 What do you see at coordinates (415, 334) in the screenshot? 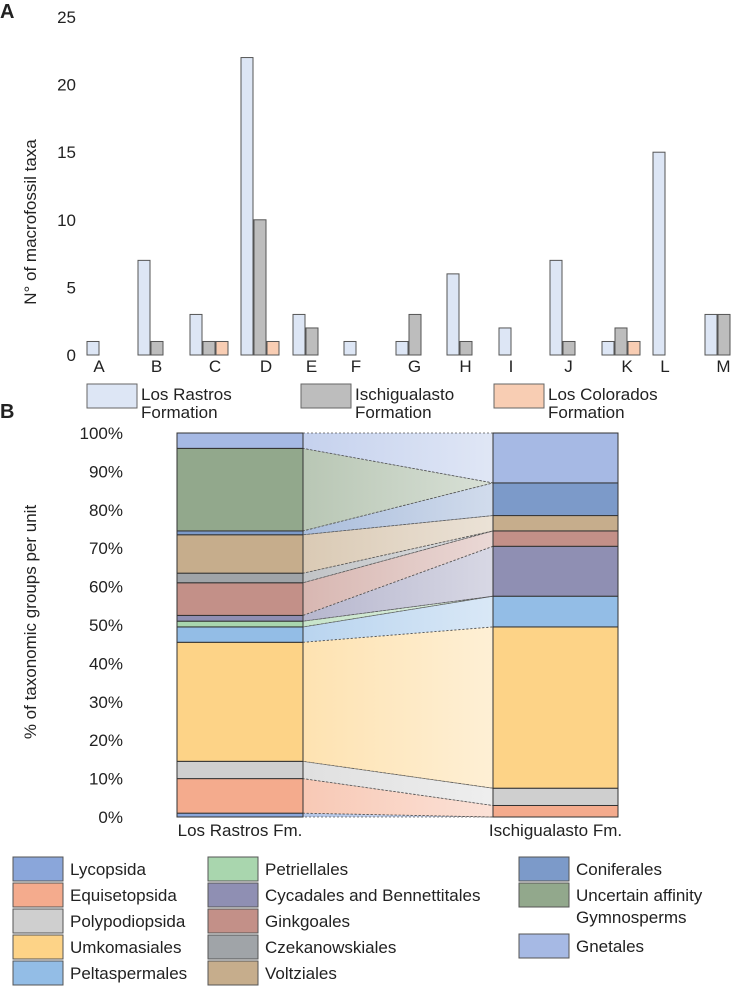
I see `bar-G-ischigualasto-formation` at bounding box center [415, 334].